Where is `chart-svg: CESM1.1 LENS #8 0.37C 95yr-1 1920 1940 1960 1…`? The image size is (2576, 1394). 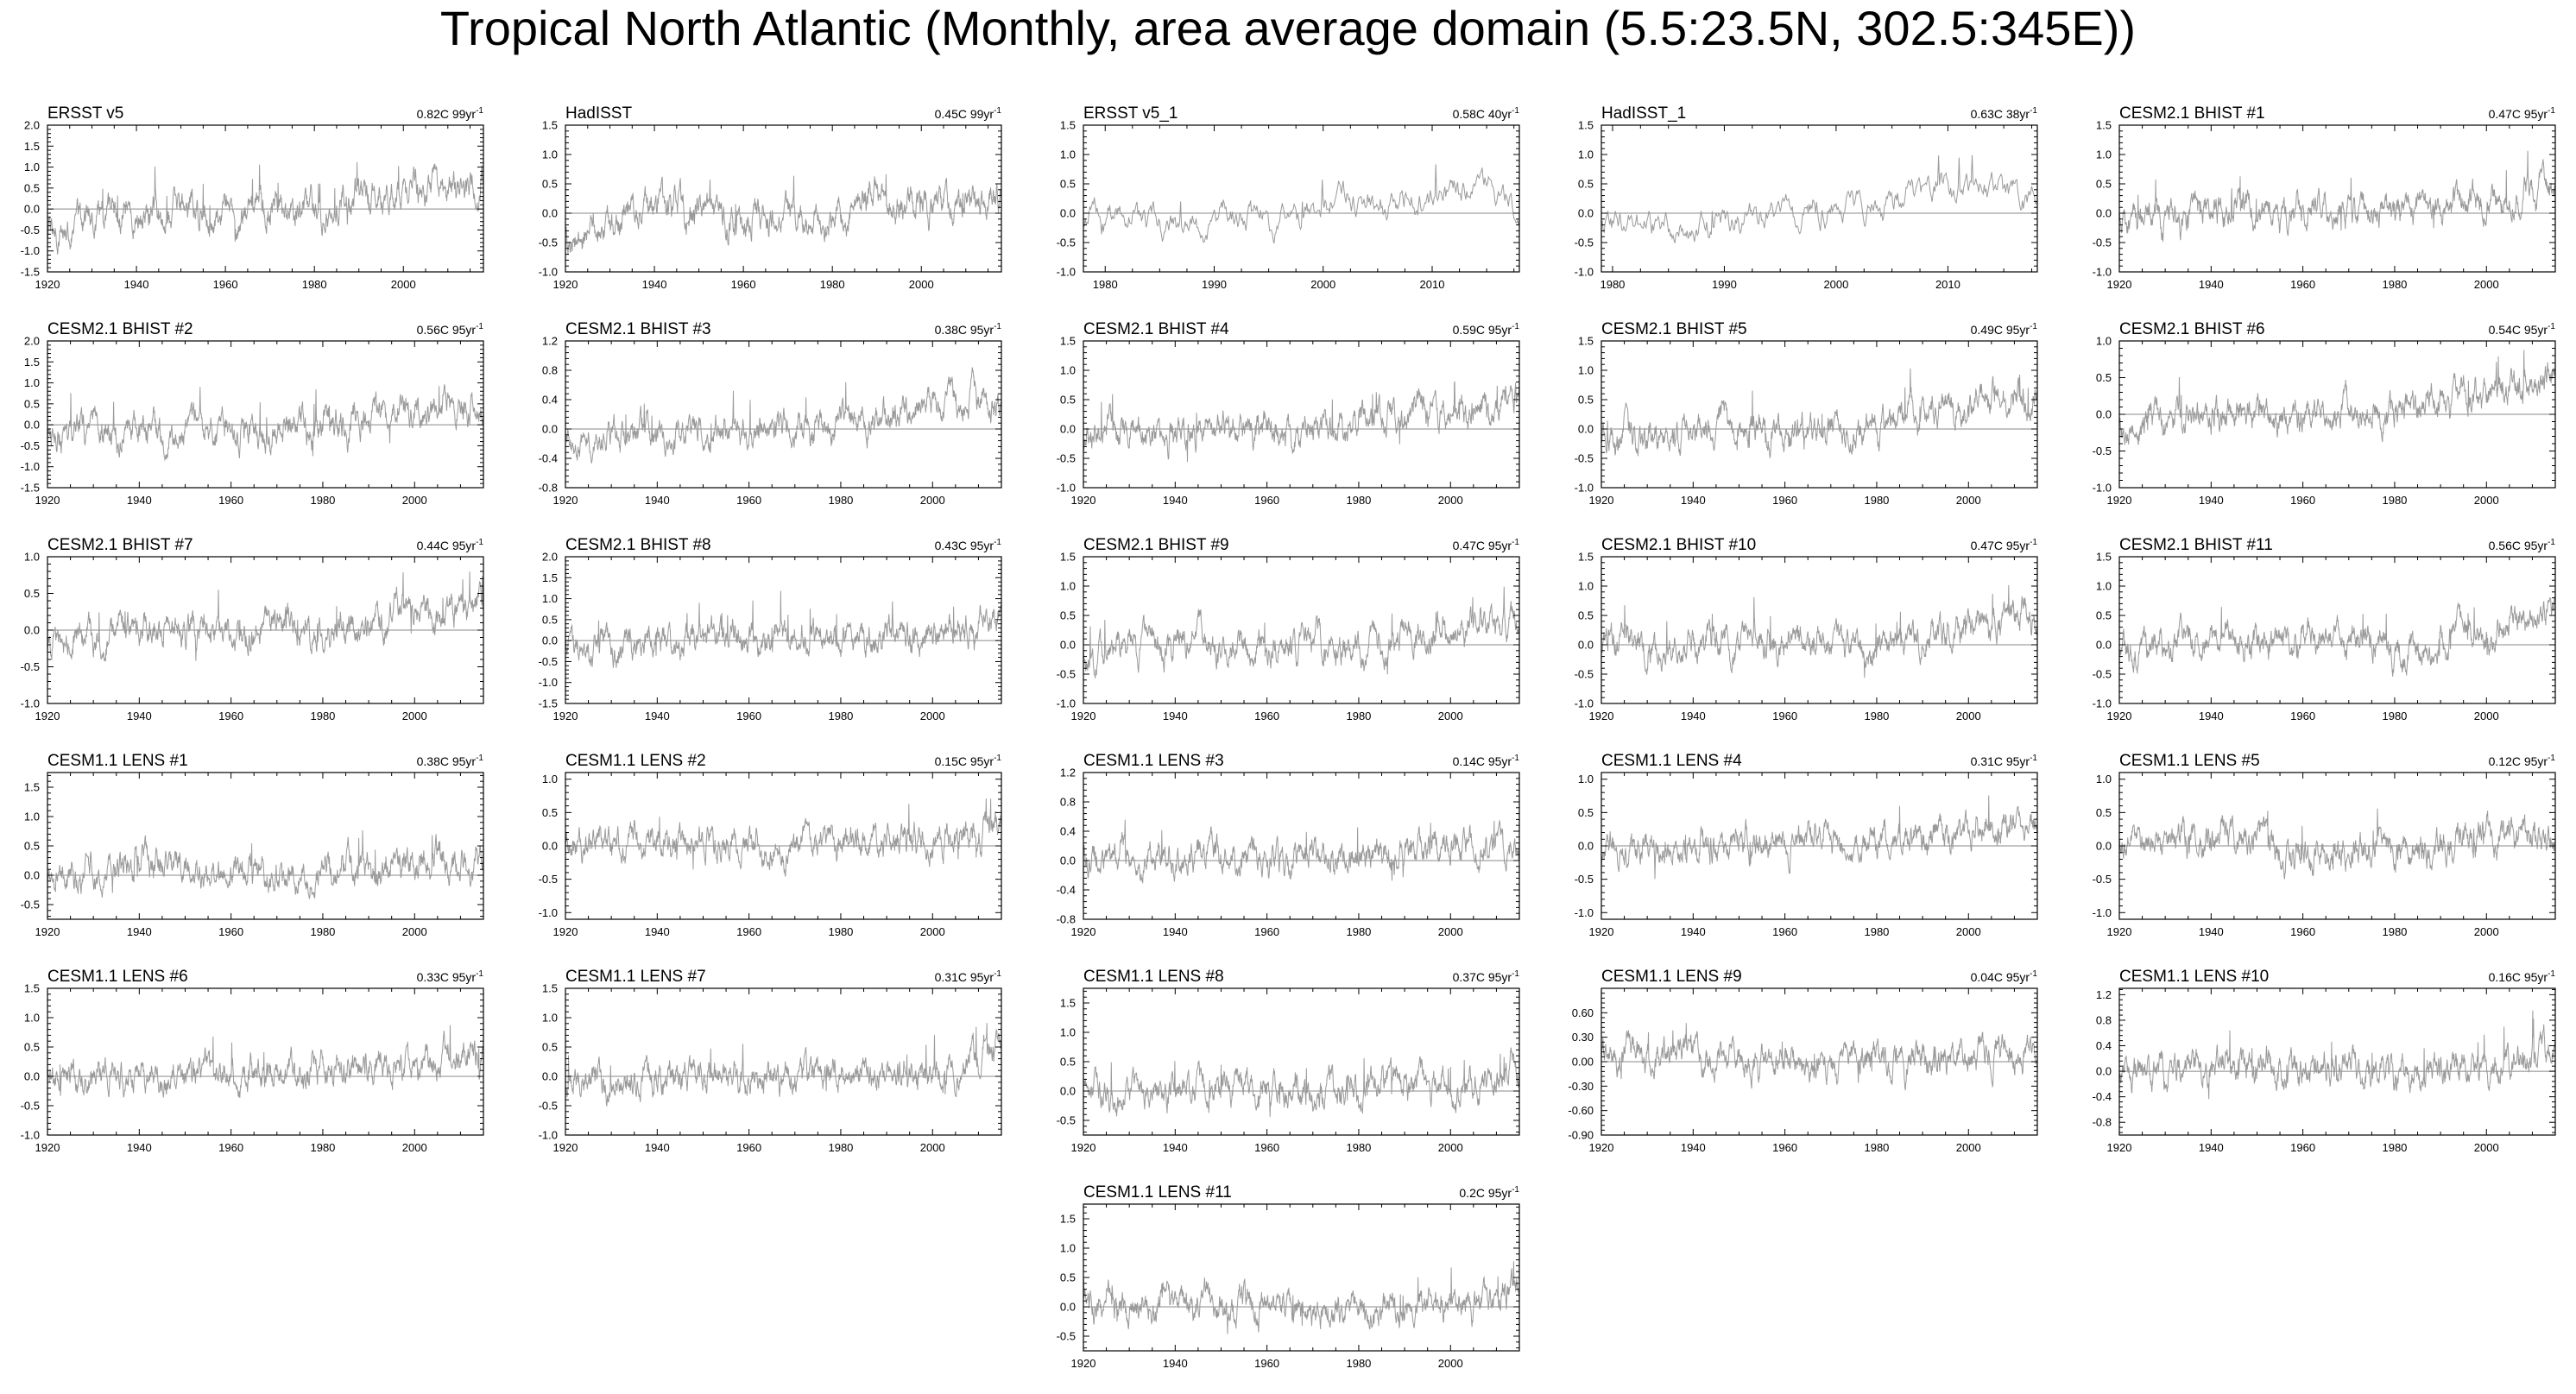
chart-svg: CESM1.1 LENS #8 0.37C 95yr-1 1920 1940 1960 1… is located at coordinates (1288, 1061).